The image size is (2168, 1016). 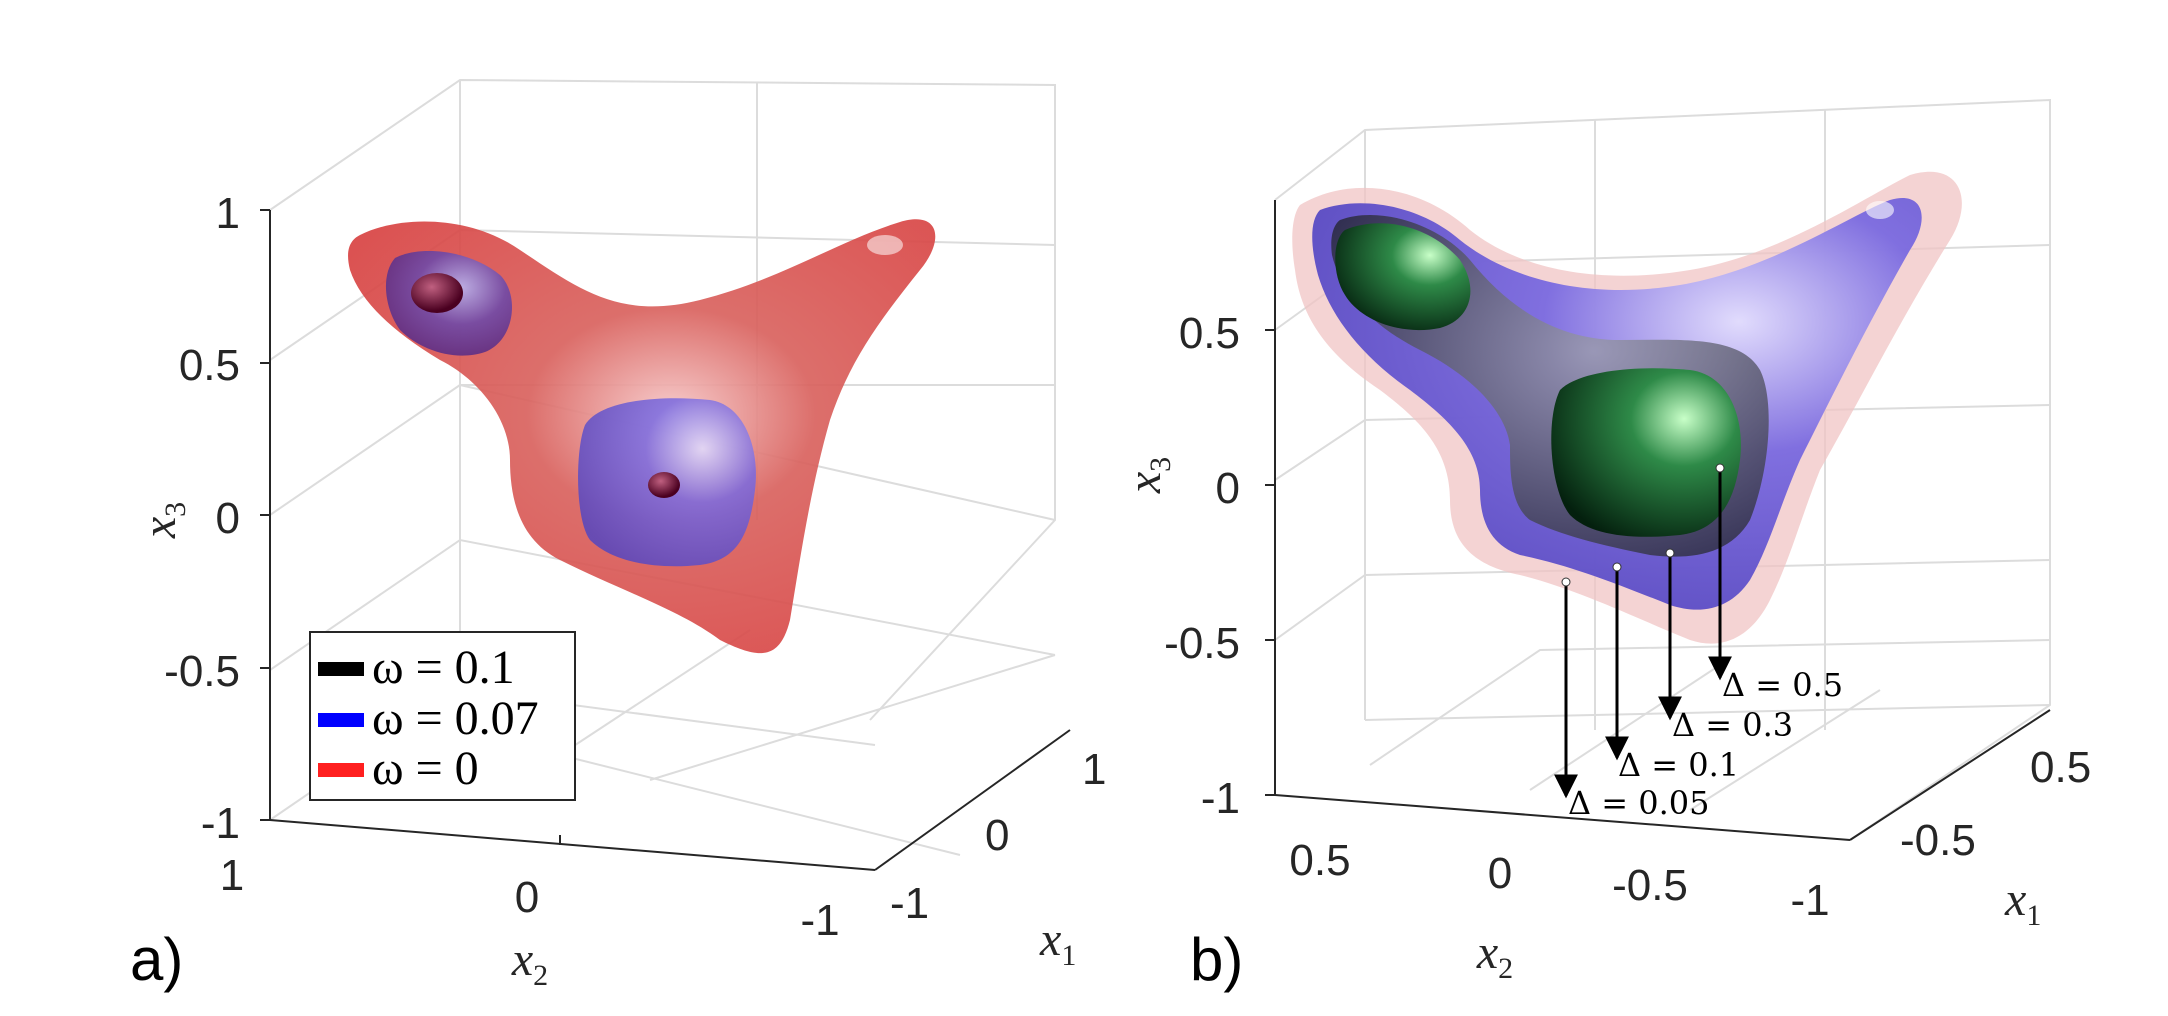 What do you see at coordinates (1057, 942) in the screenshot?
I see `panel-a-x1-label: x1` at bounding box center [1057, 942].